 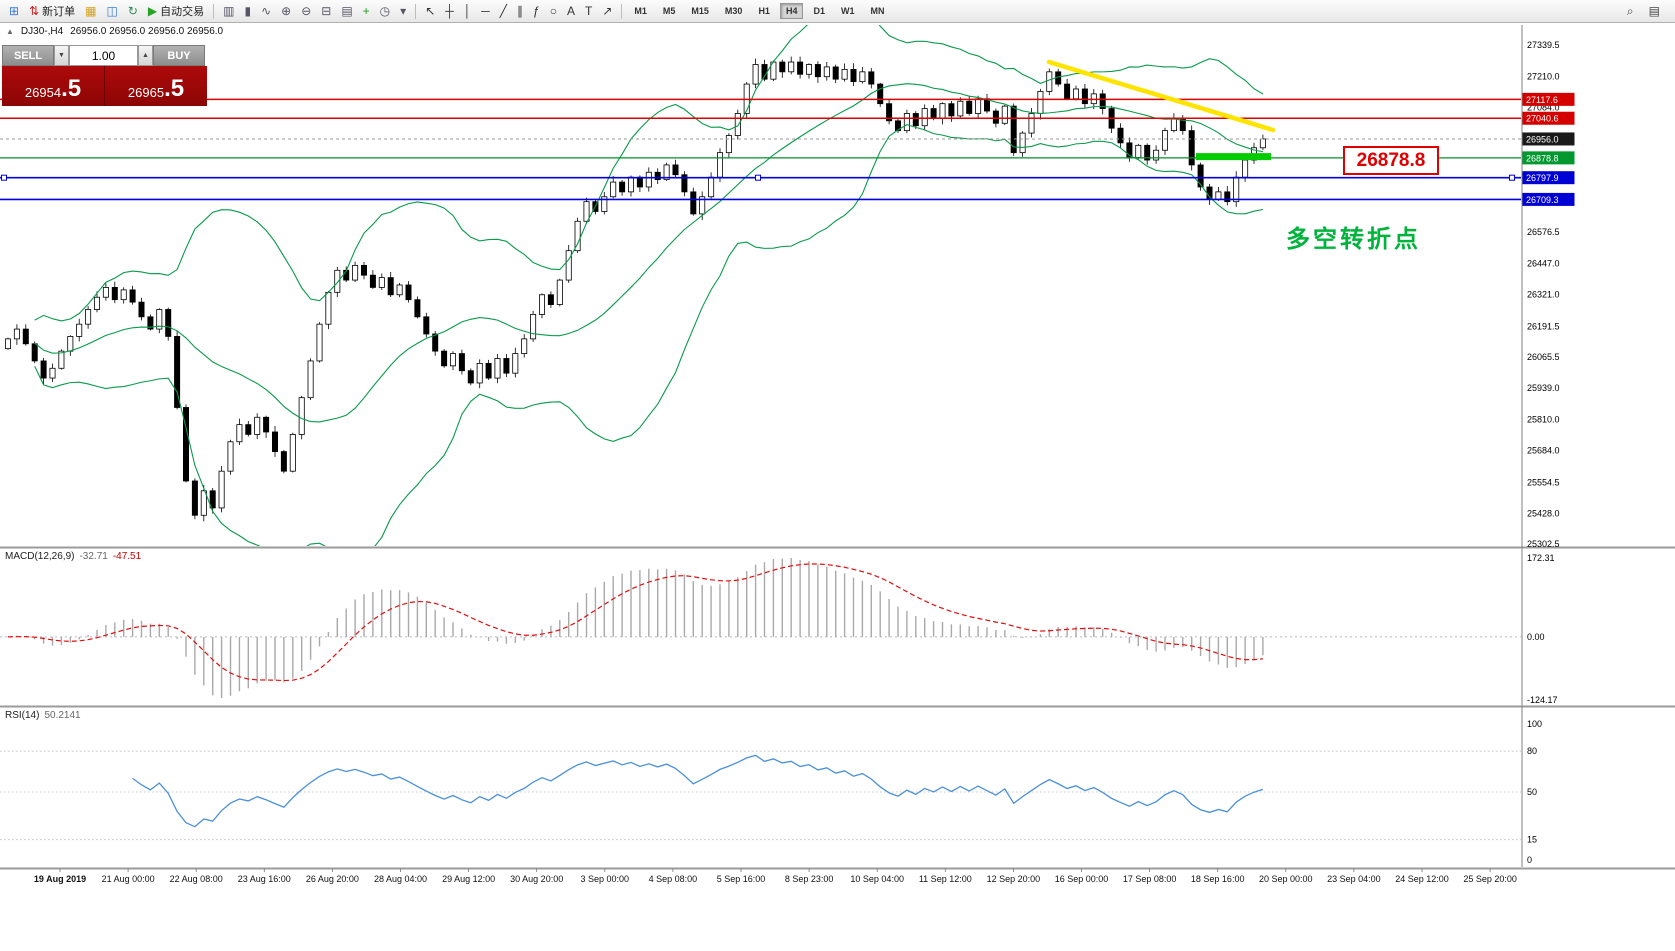 What do you see at coordinates (52, 11) in the screenshot?
I see `new-order-button: ⇅ 新订单` at bounding box center [52, 11].